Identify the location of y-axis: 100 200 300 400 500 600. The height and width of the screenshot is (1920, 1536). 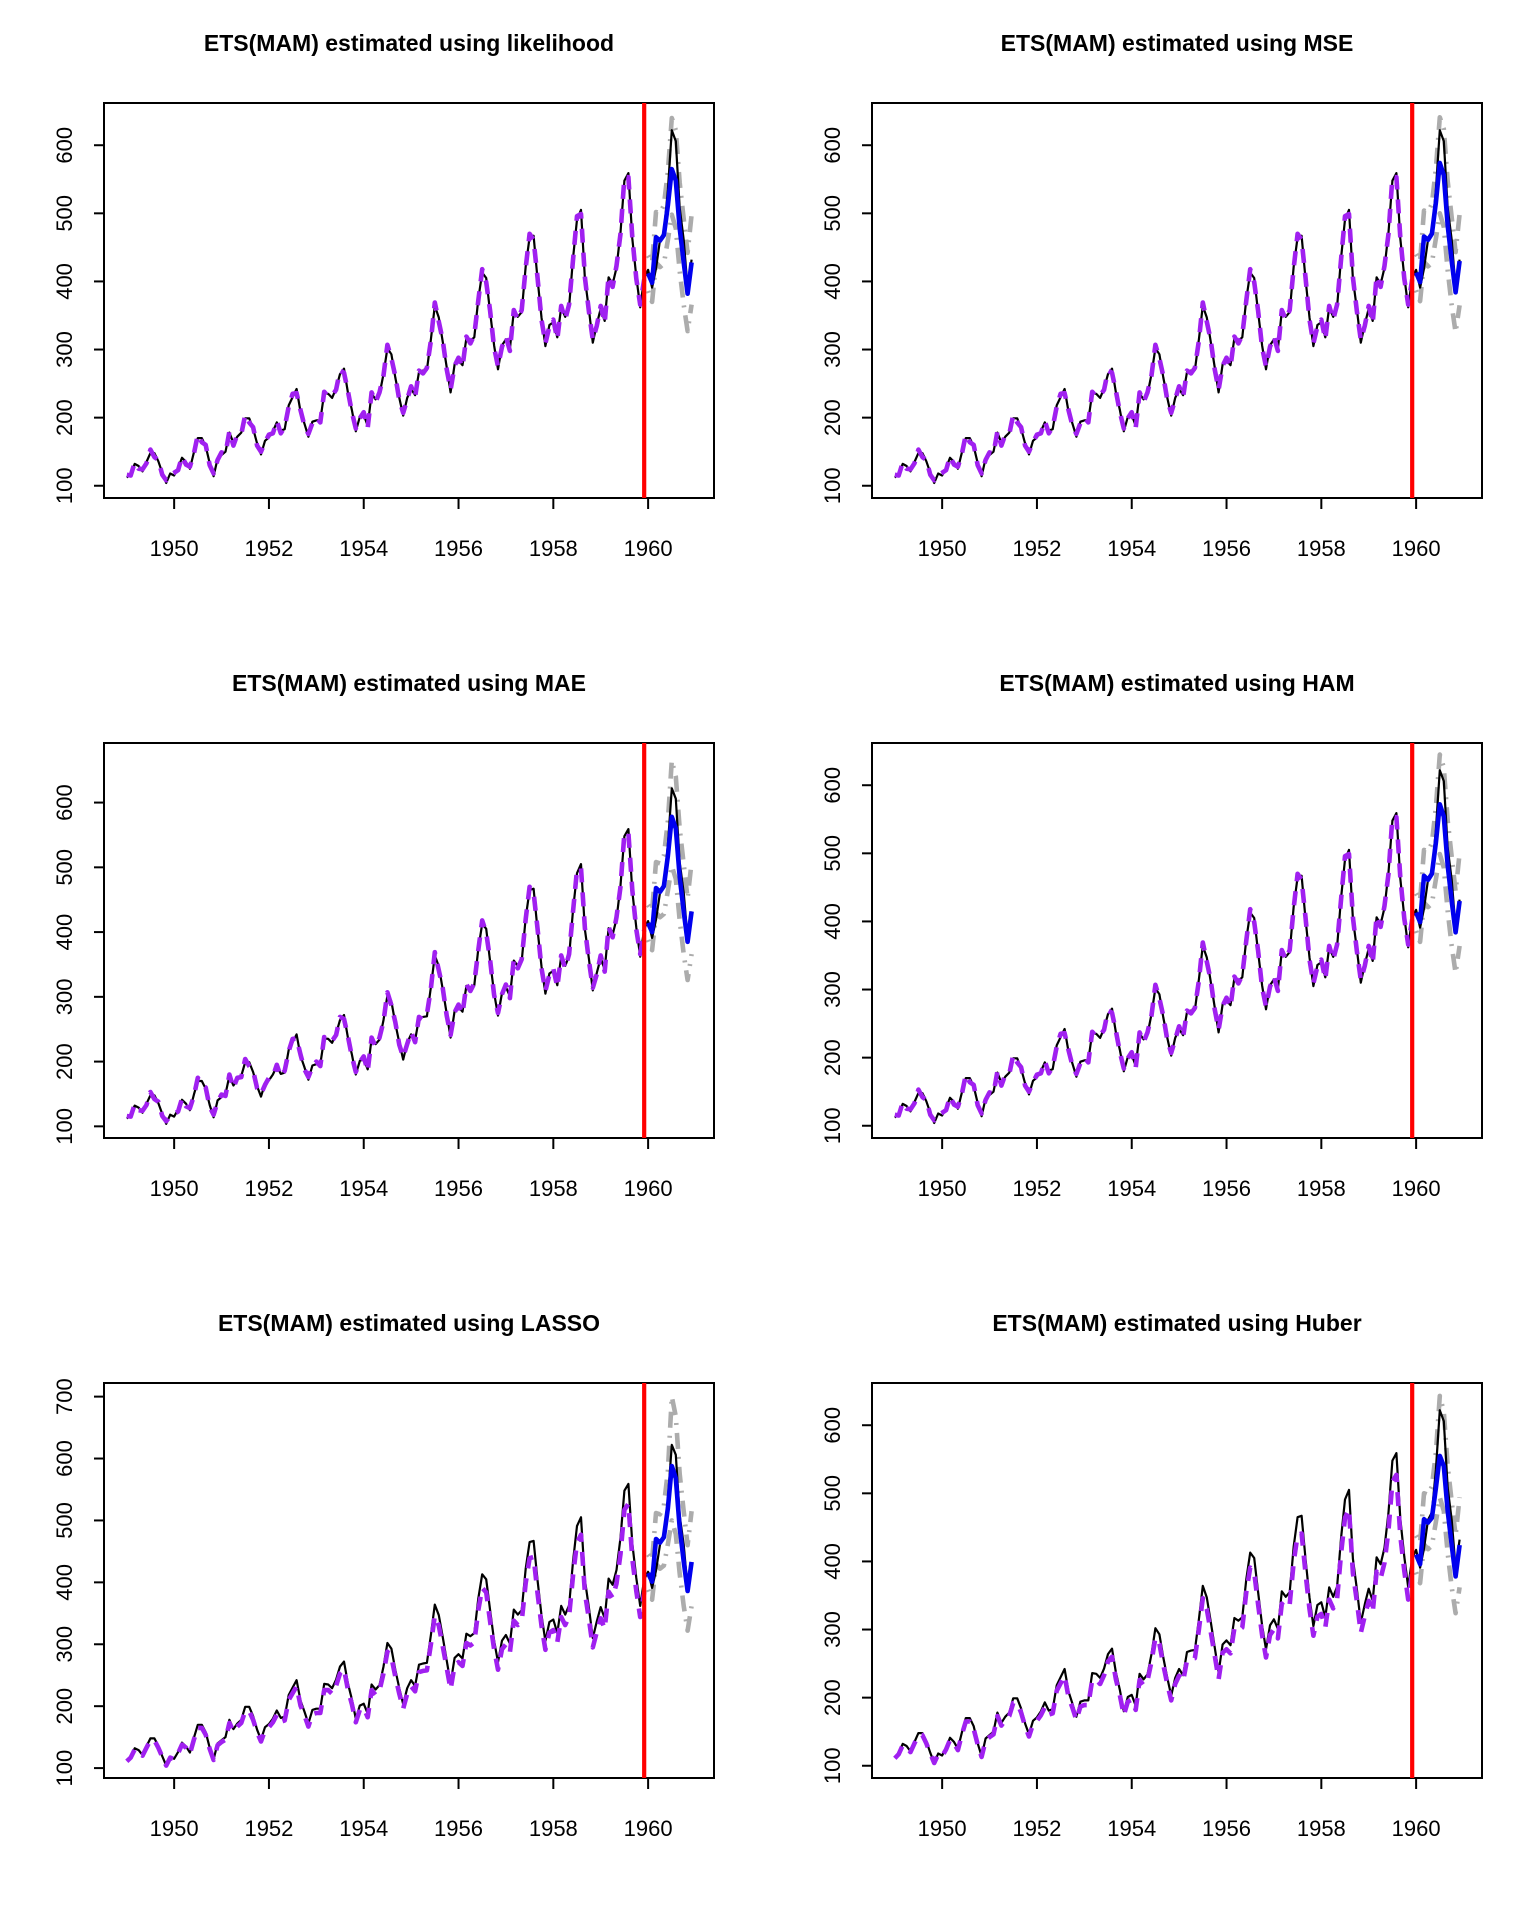
(77, 315).